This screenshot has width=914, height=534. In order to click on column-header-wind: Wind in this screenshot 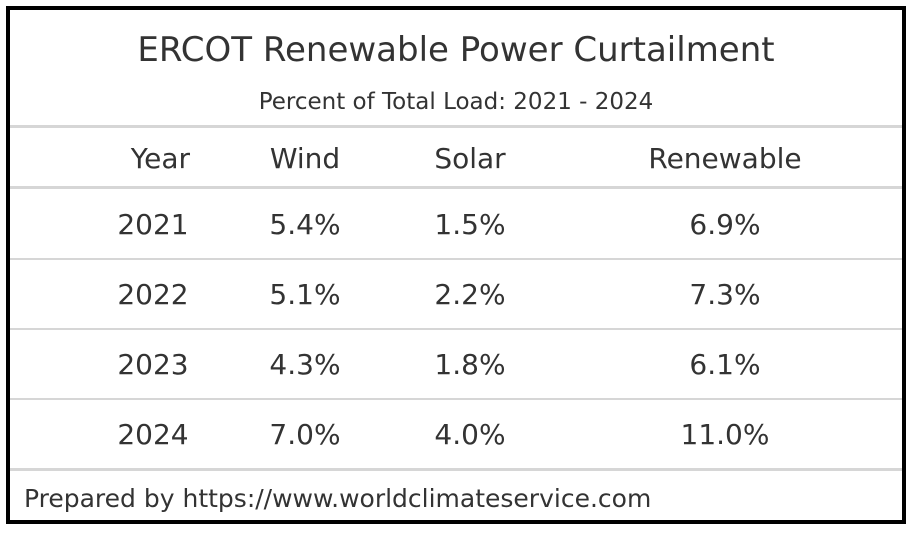, I will do `click(305, 158)`.